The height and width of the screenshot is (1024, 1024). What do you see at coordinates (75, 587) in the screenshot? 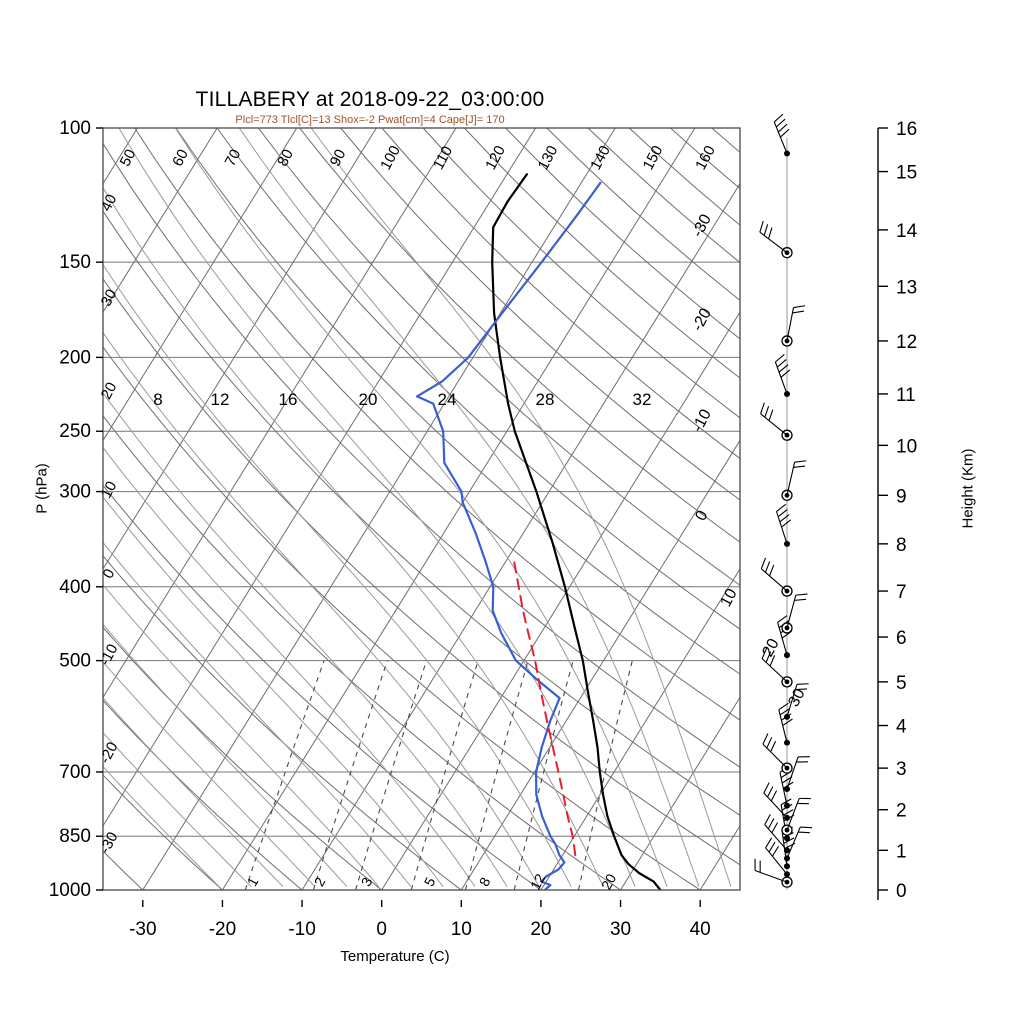
I see `svg-text: 400` at bounding box center [75, 587].